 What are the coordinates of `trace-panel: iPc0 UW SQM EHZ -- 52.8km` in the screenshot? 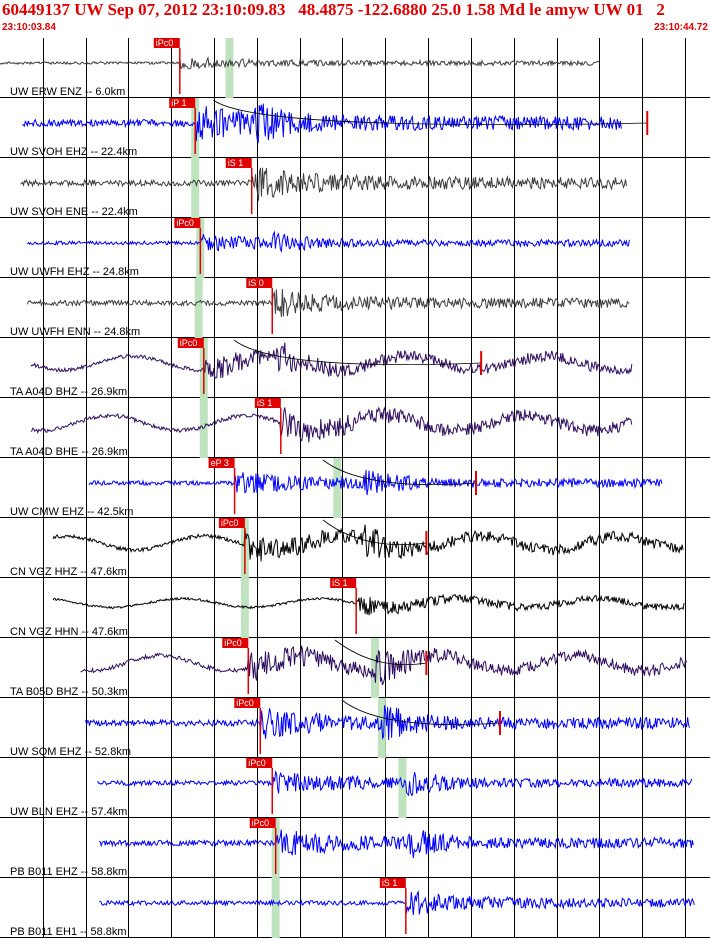 It's located at (355, 728).